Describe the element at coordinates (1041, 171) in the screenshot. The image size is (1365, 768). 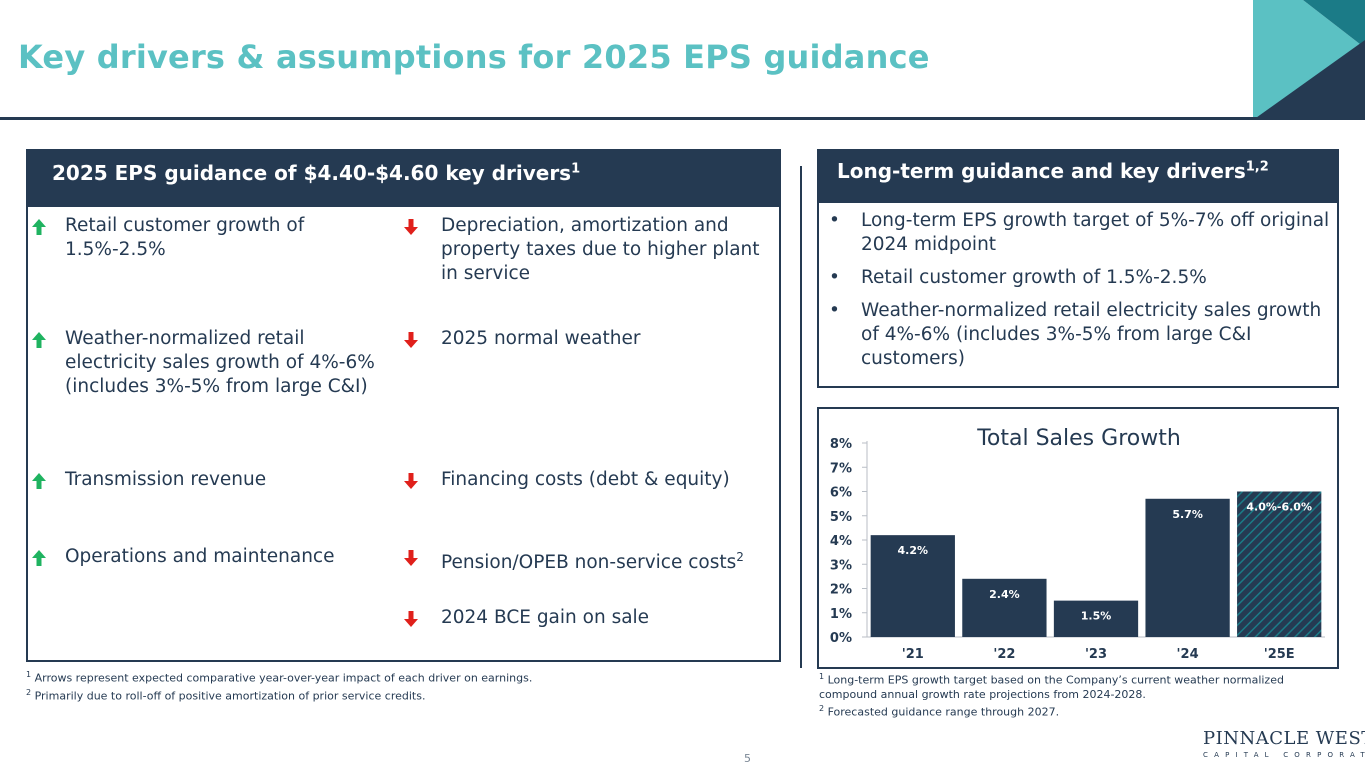
I see `long-term-guidance-title: Long-term guidance and key drivers` at that location.